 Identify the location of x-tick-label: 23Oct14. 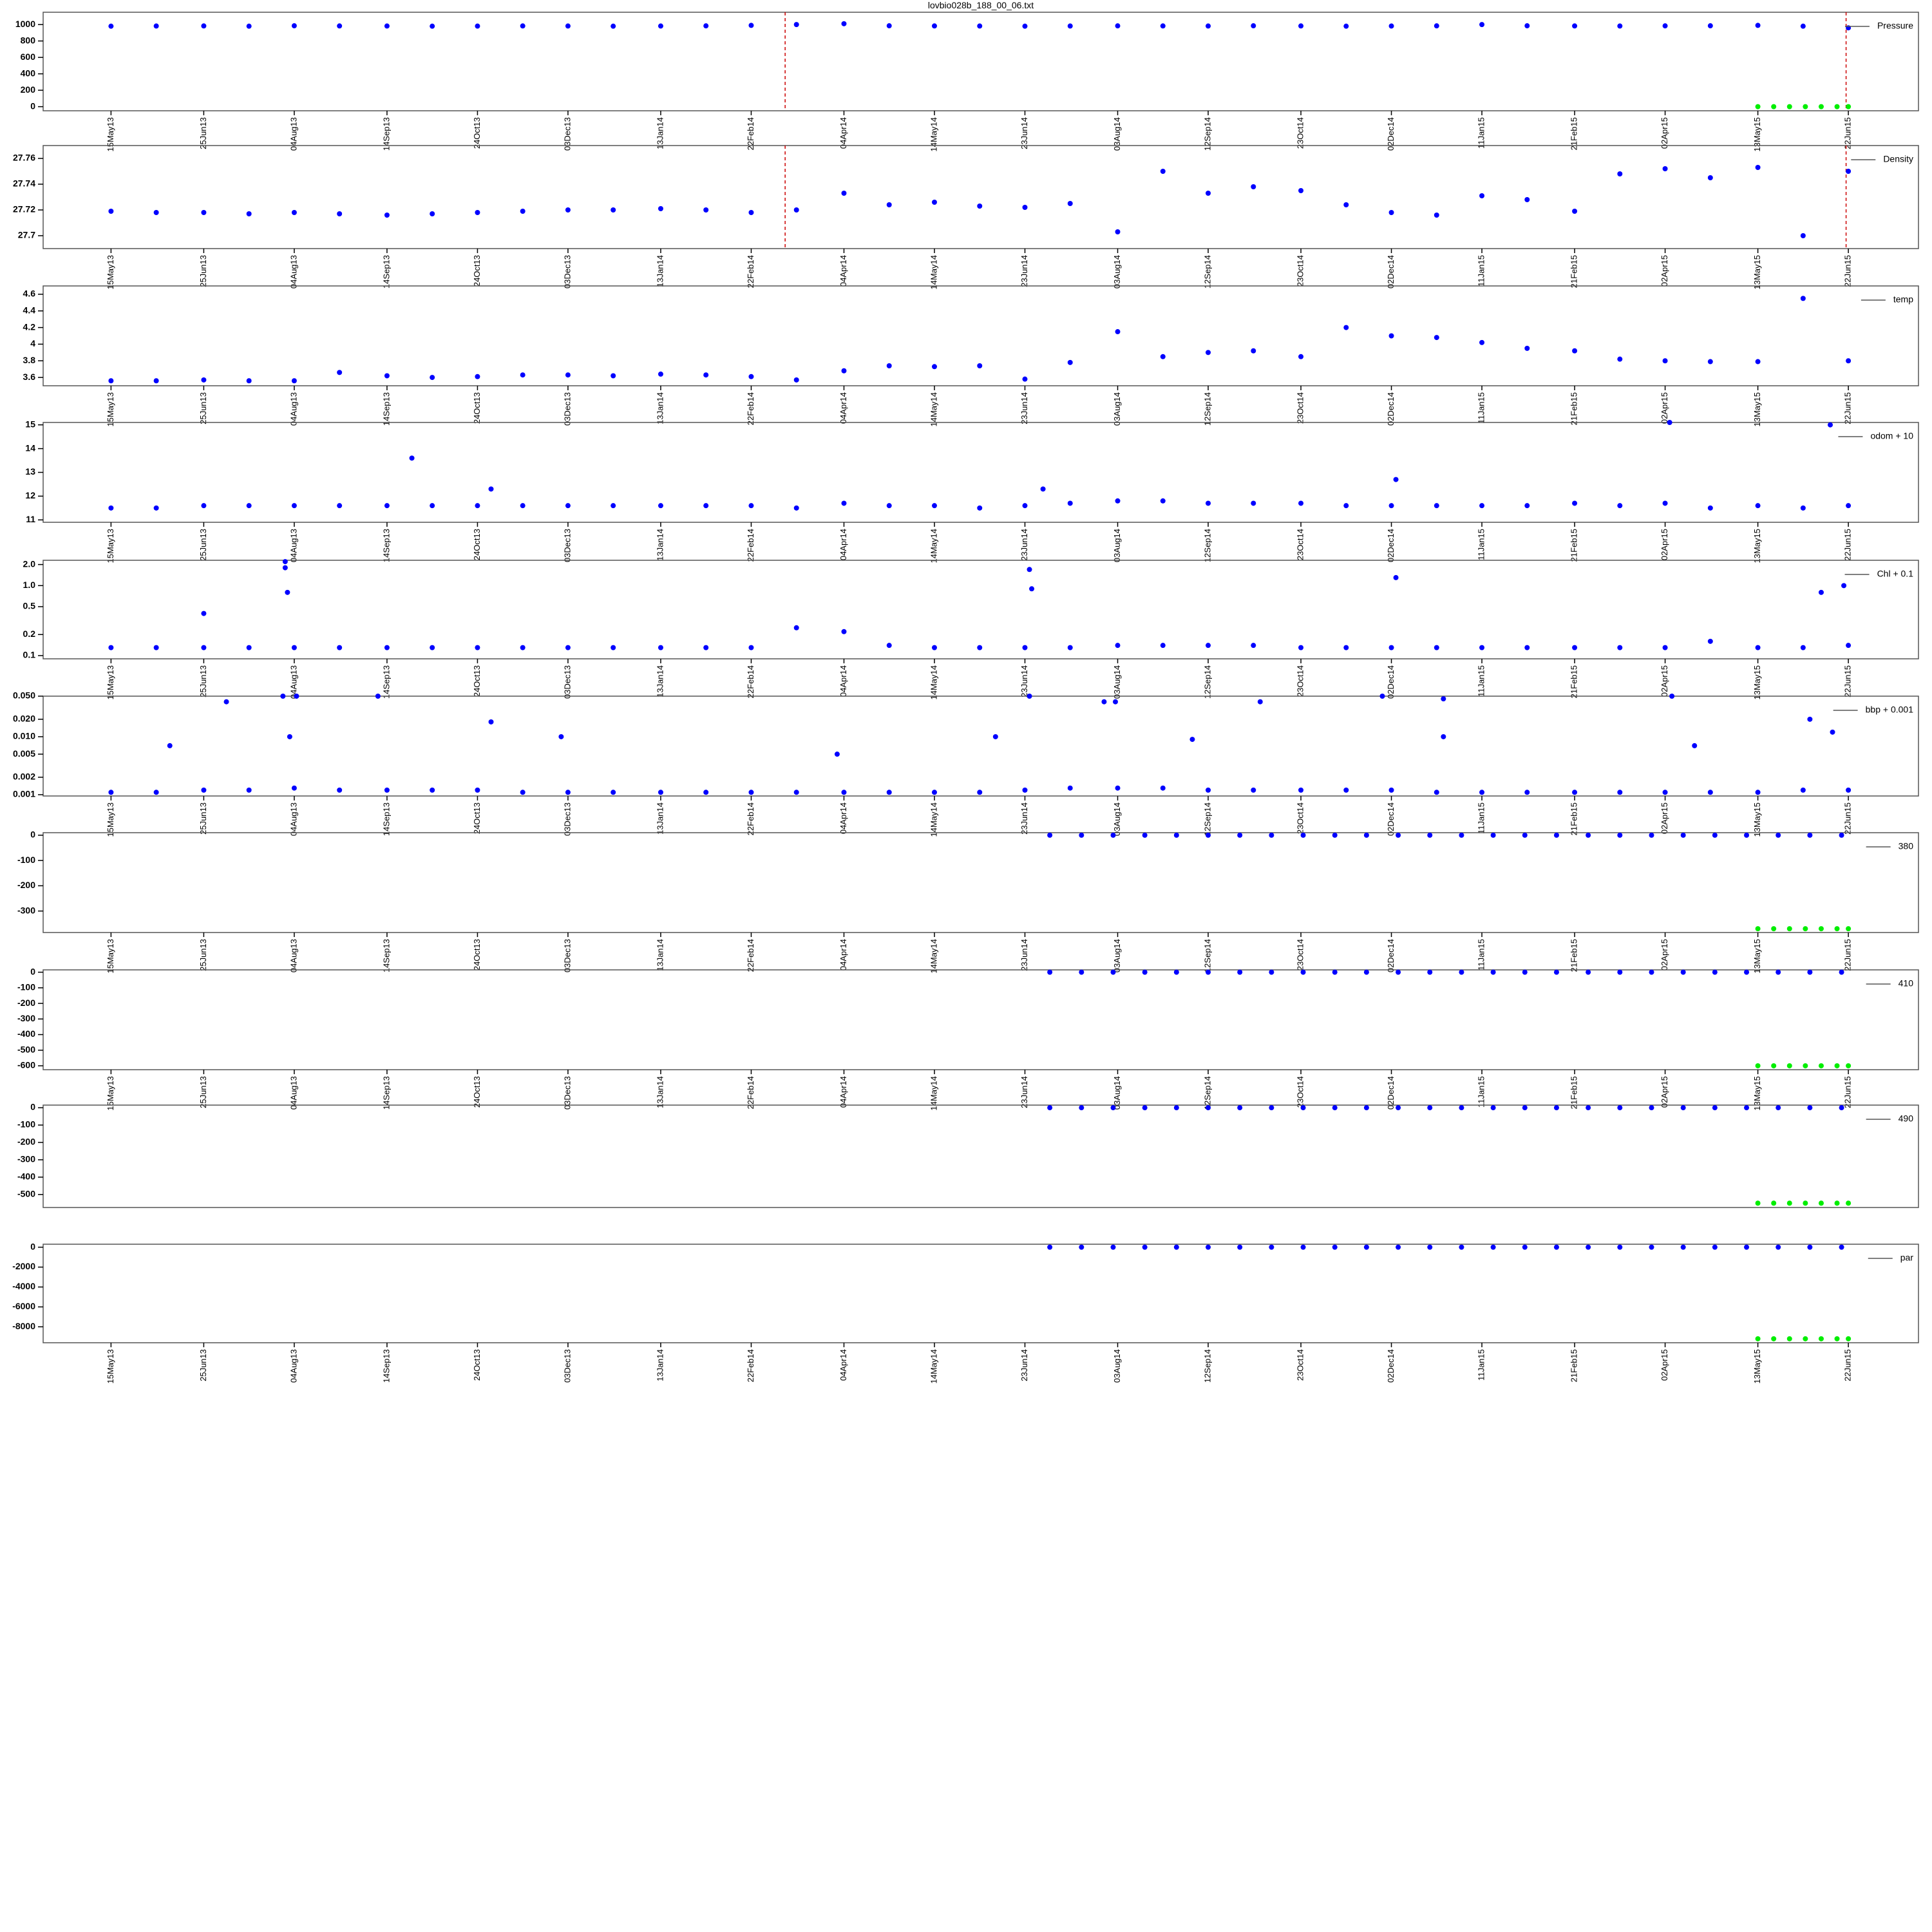
(1300, 408).